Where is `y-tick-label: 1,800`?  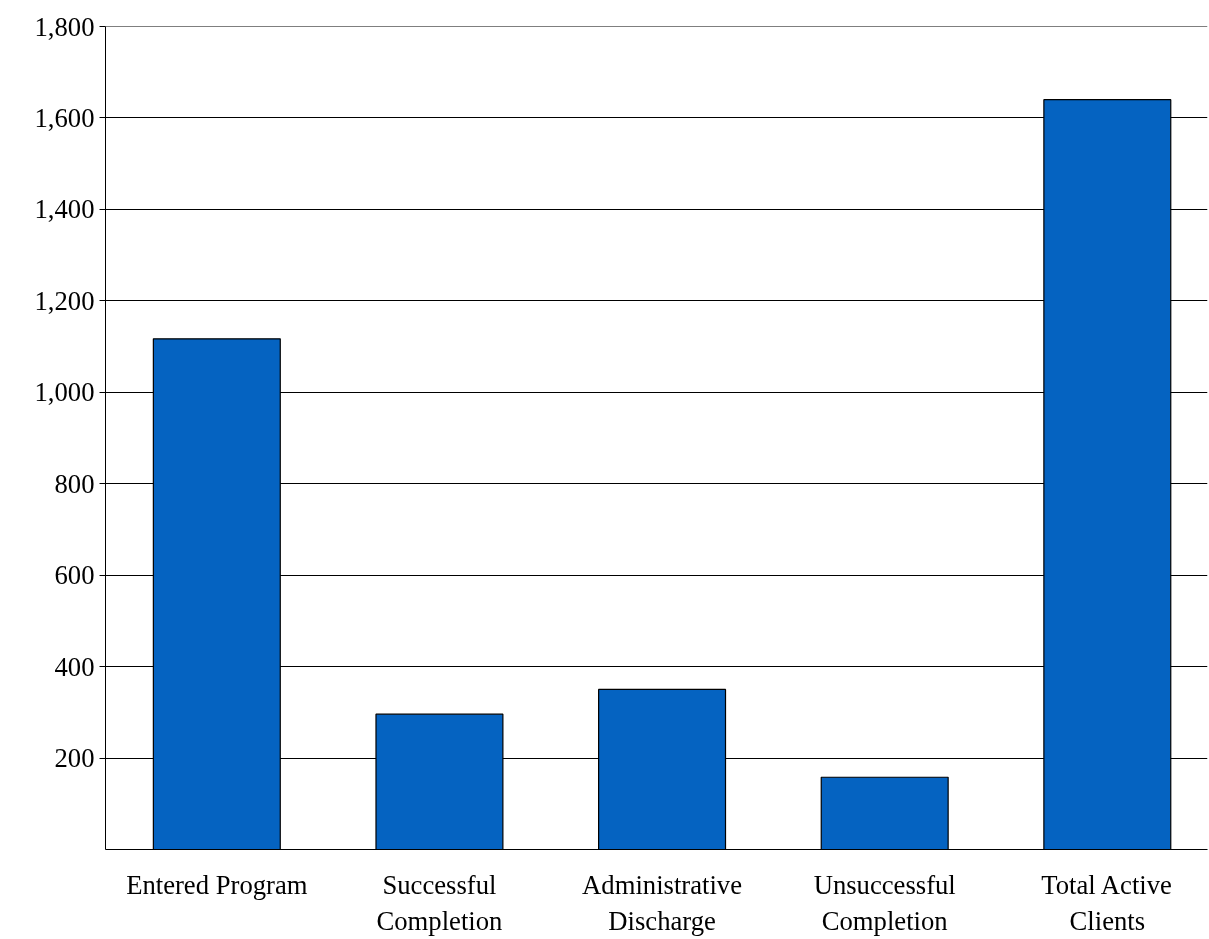 y-tick-label: 1,800 is located at coordinates (64, 26).